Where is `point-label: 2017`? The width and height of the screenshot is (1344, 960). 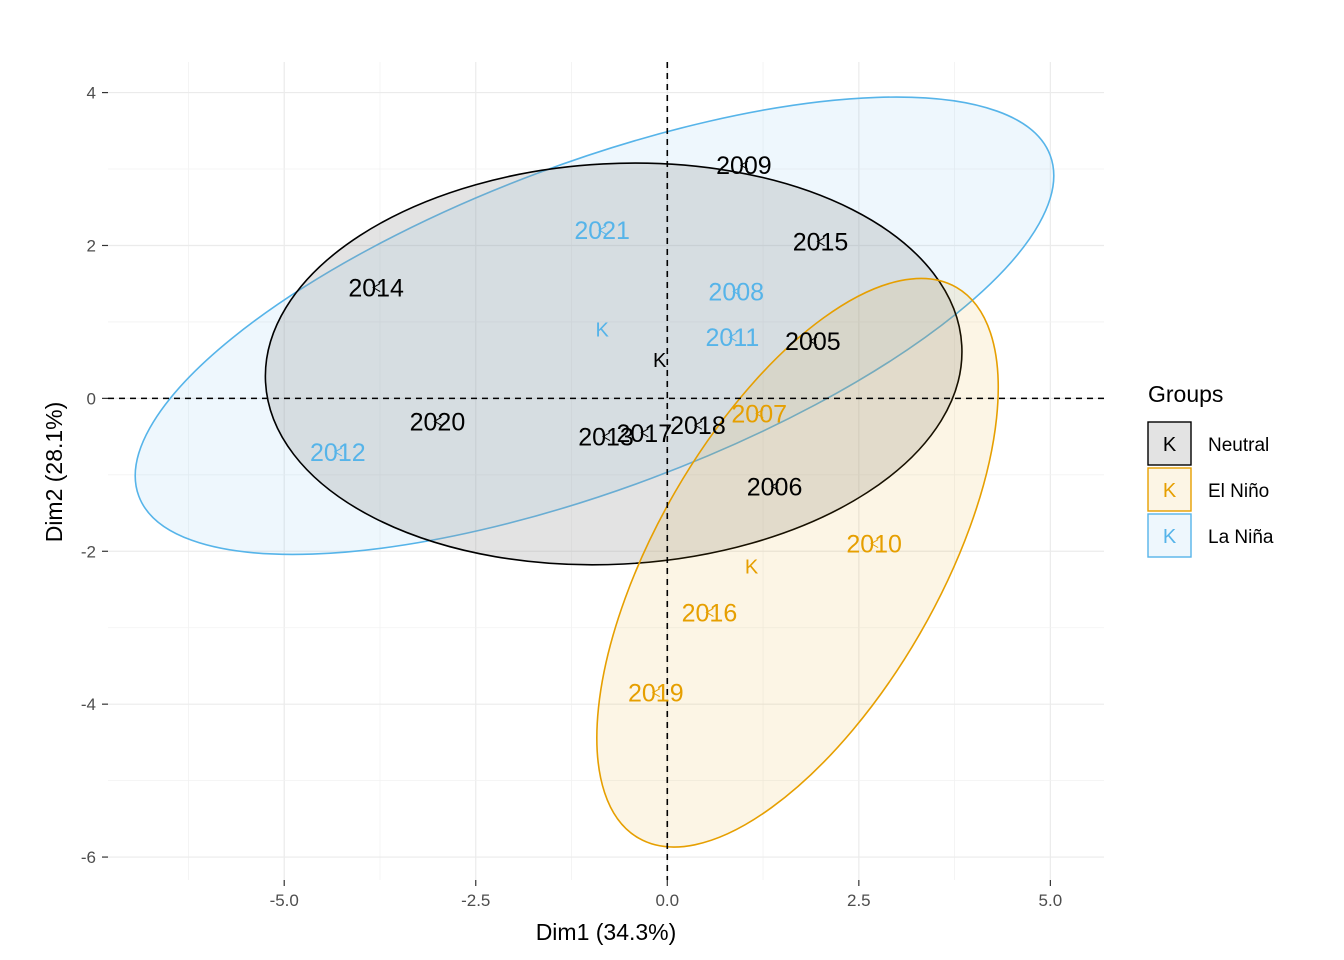 point-label: 2017 is located at coordinates (644, 434).